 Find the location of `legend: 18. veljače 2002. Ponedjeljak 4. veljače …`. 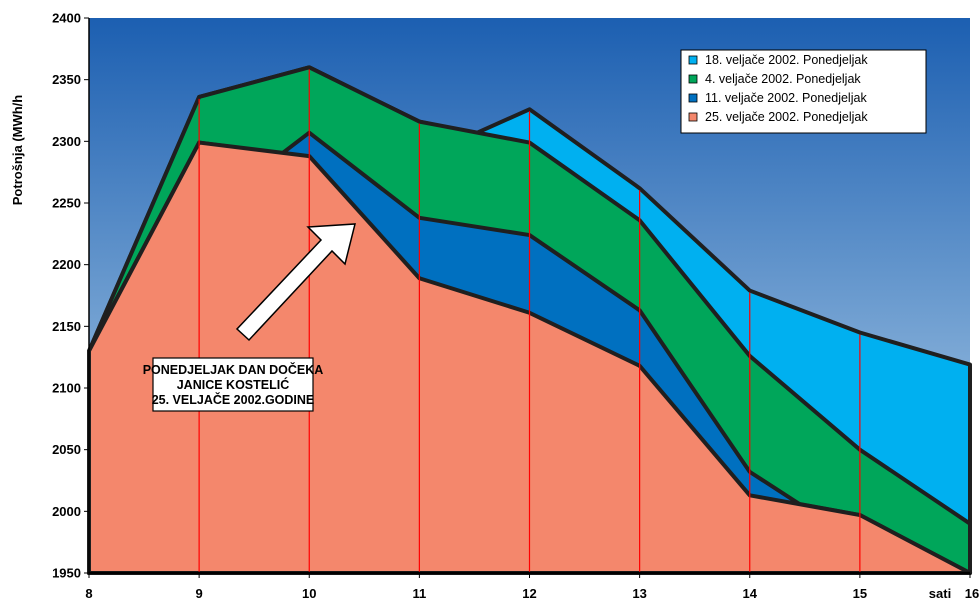

legend: 18. veljače 2002. Ponedjeljak 4. veljače … is located at coordinates (803, 91).